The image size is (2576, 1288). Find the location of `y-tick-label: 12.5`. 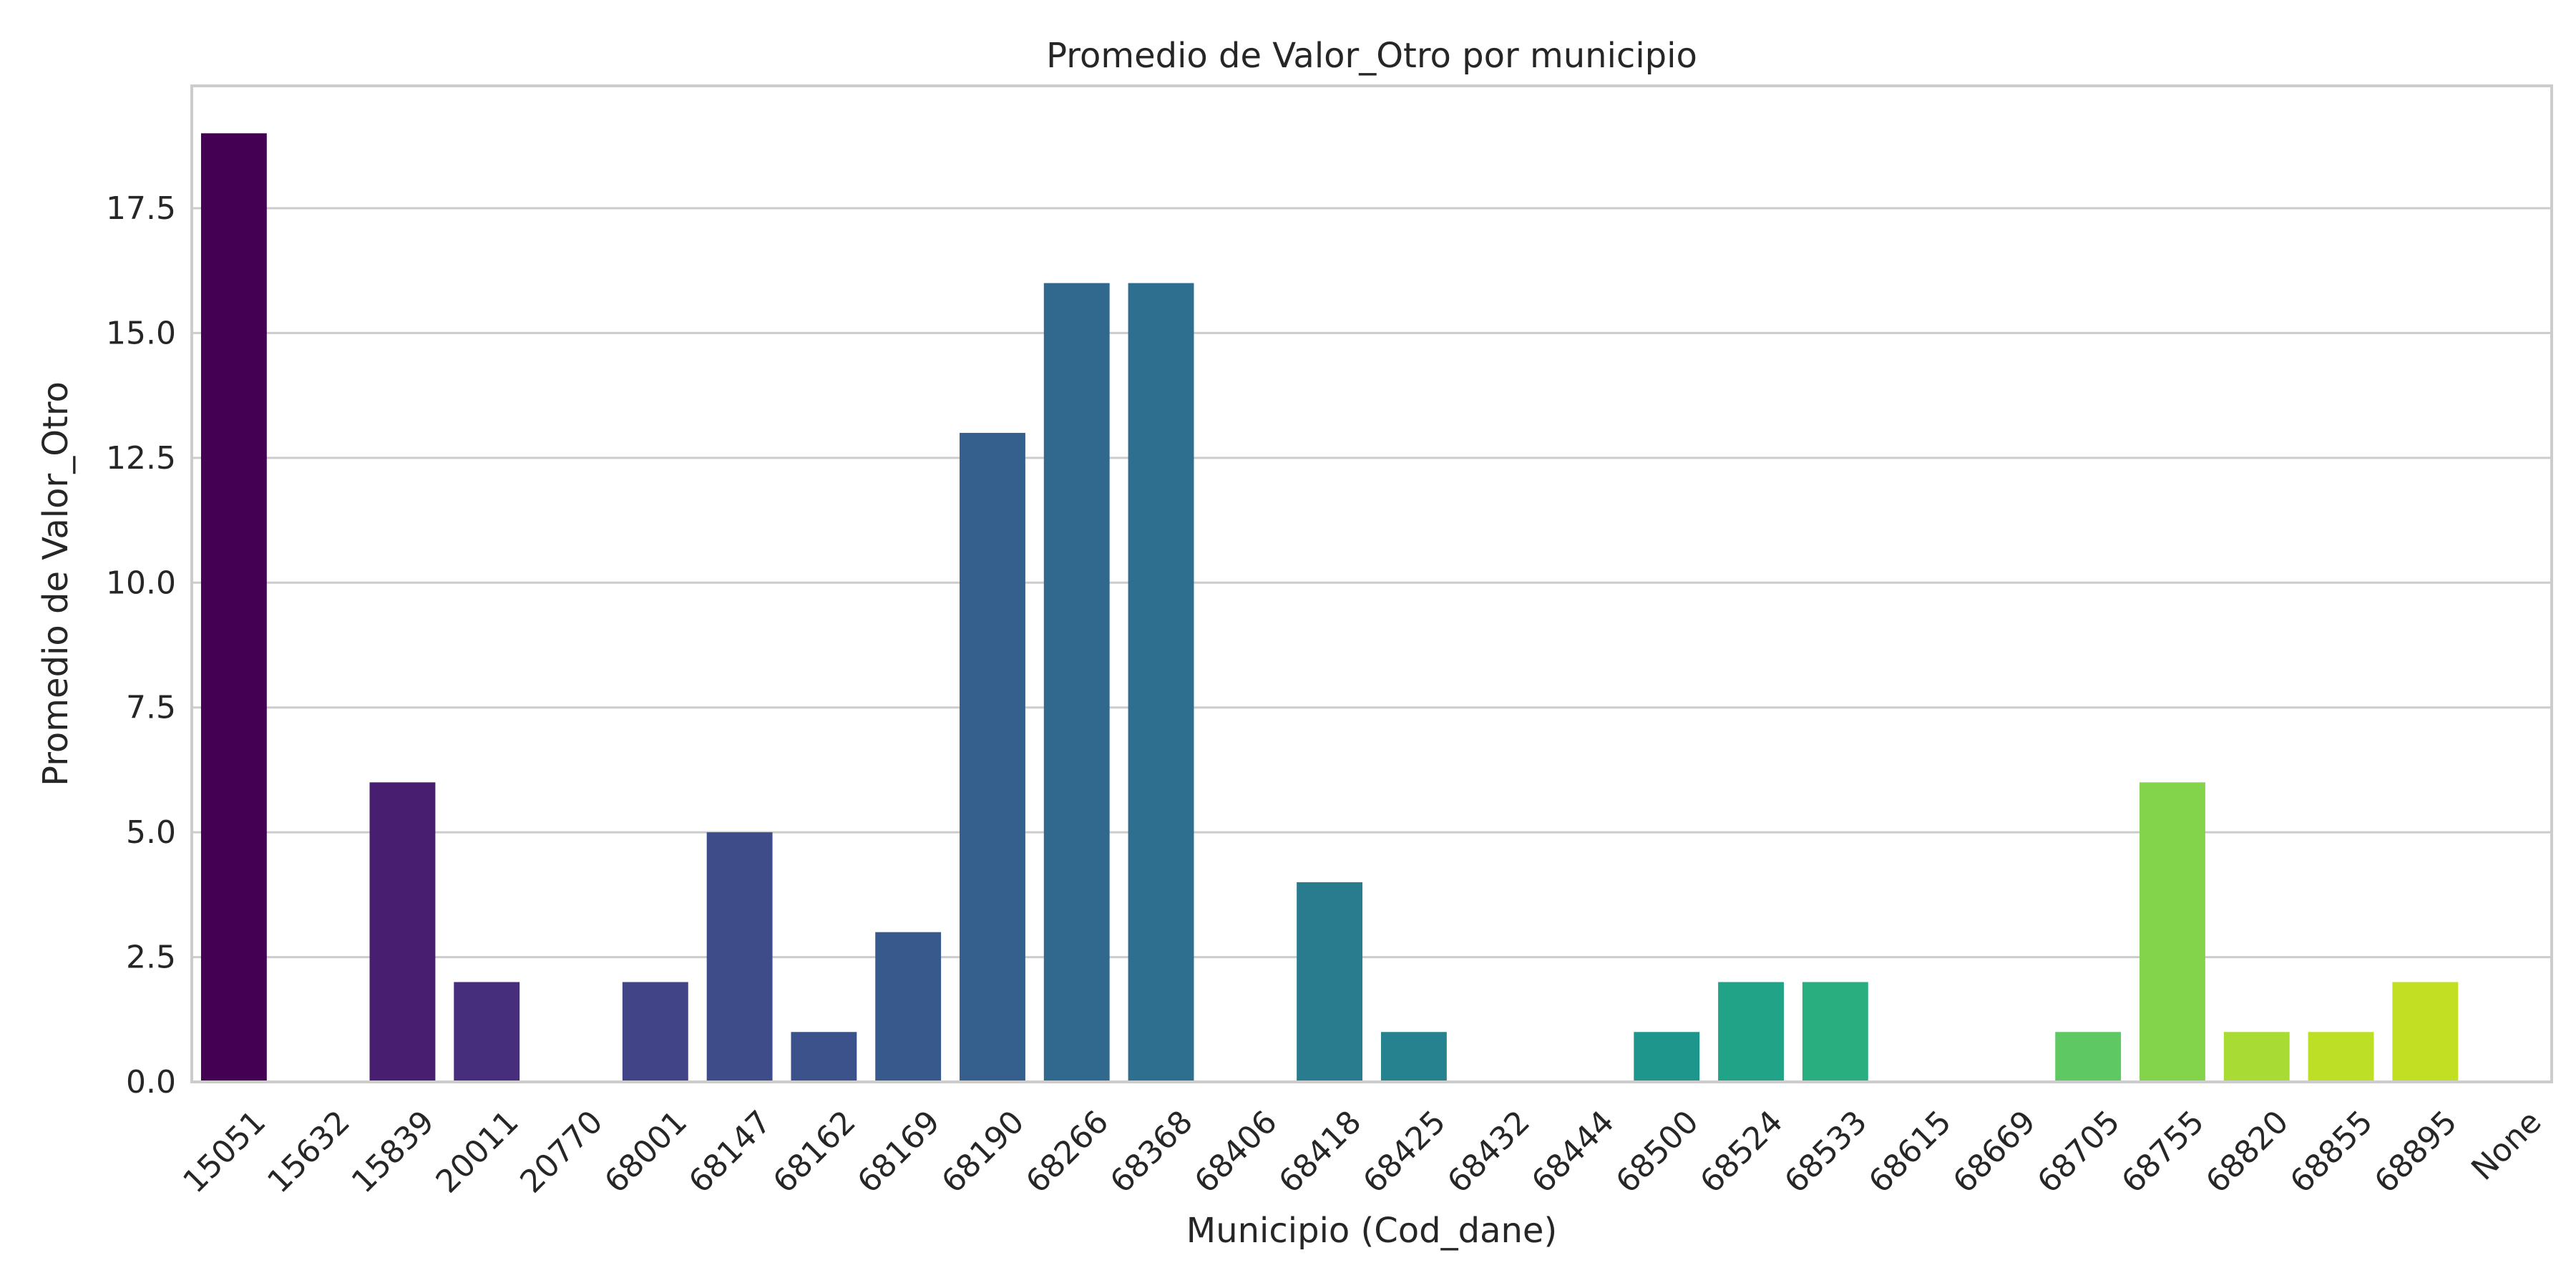

y-tick-label: 12.5 is located at coordinates (141, 458).